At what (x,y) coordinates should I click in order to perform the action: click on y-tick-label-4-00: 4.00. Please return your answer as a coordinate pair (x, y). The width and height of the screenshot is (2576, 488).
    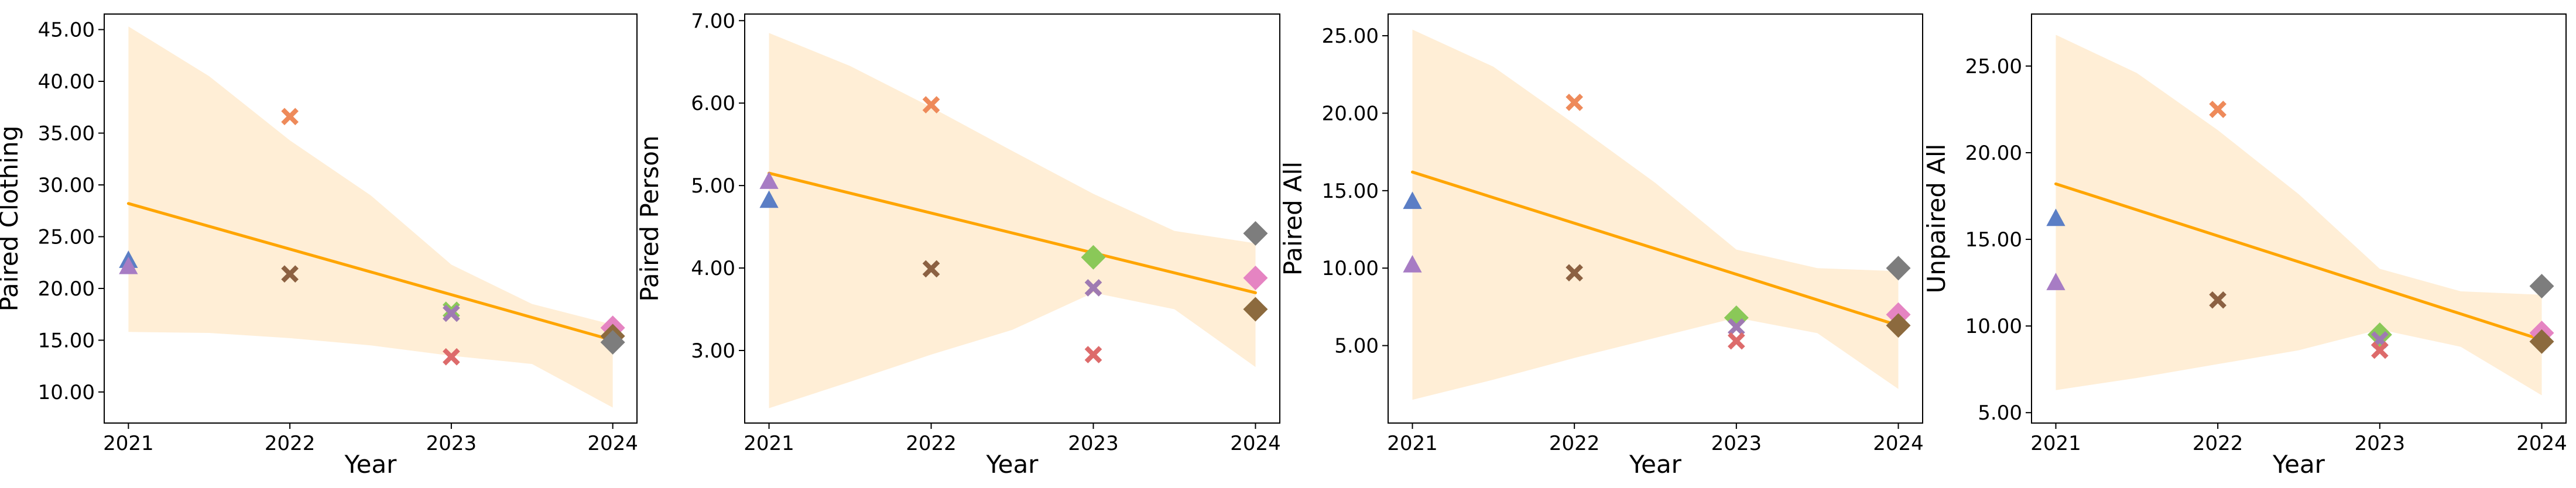
    Looking at the image, I should click on (713, 268).